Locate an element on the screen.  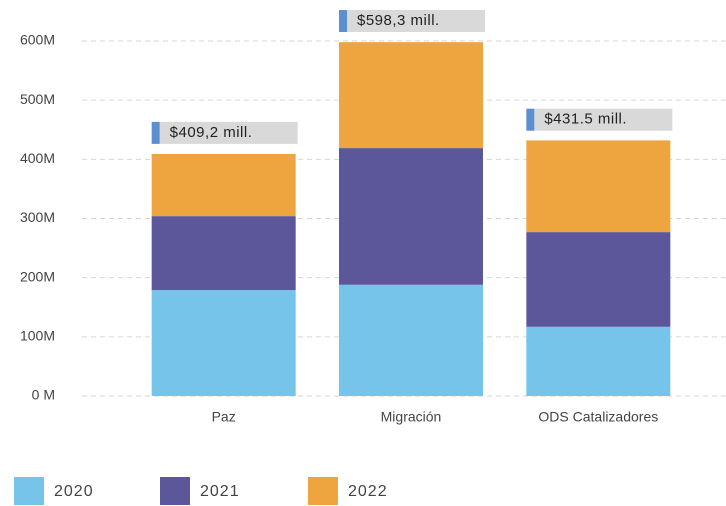
total-label: $409,2 mill. is located at coordinates (211, 132).